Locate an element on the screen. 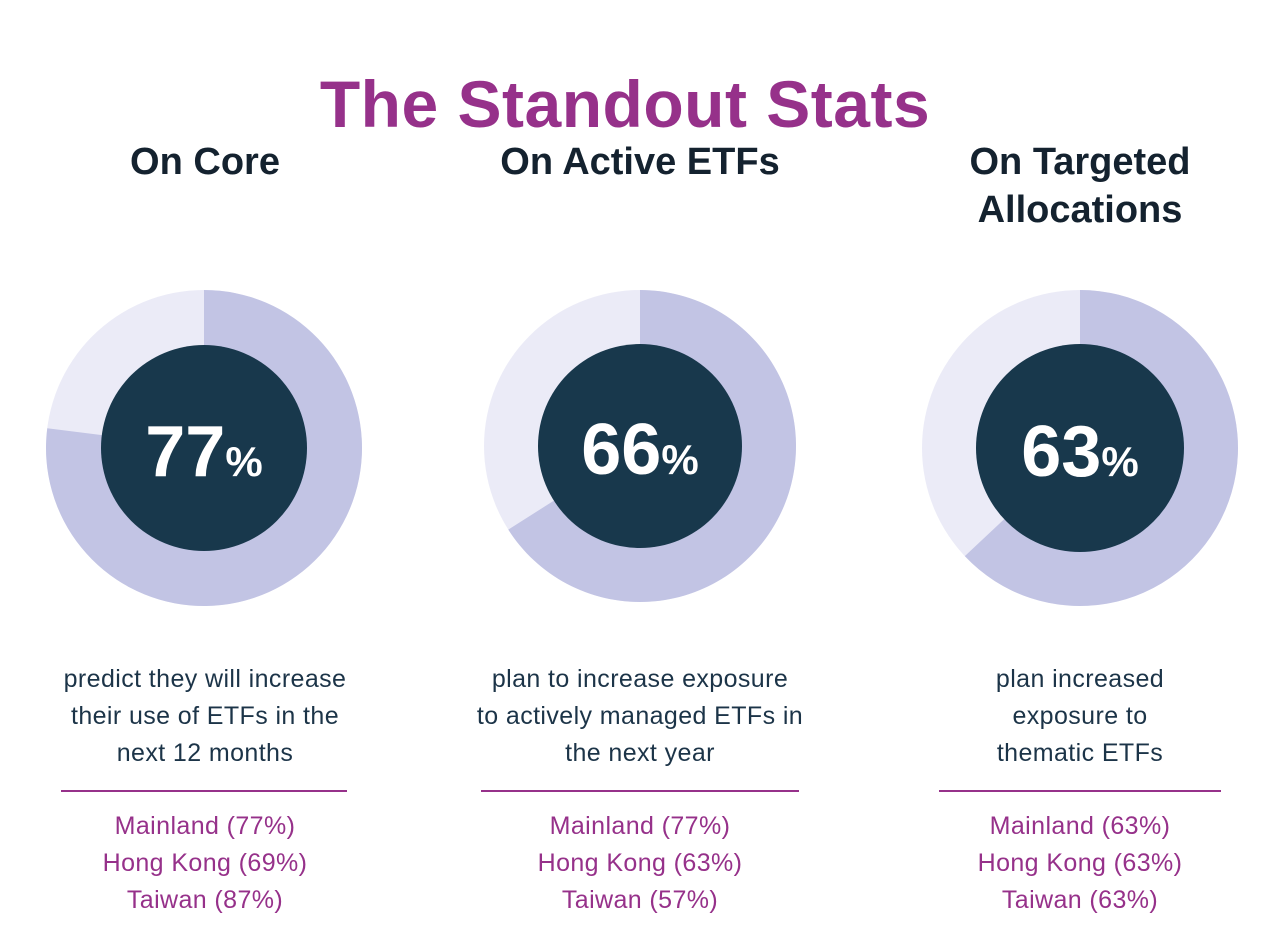  donut-svg: 77% is located at coordinates (204, 448).